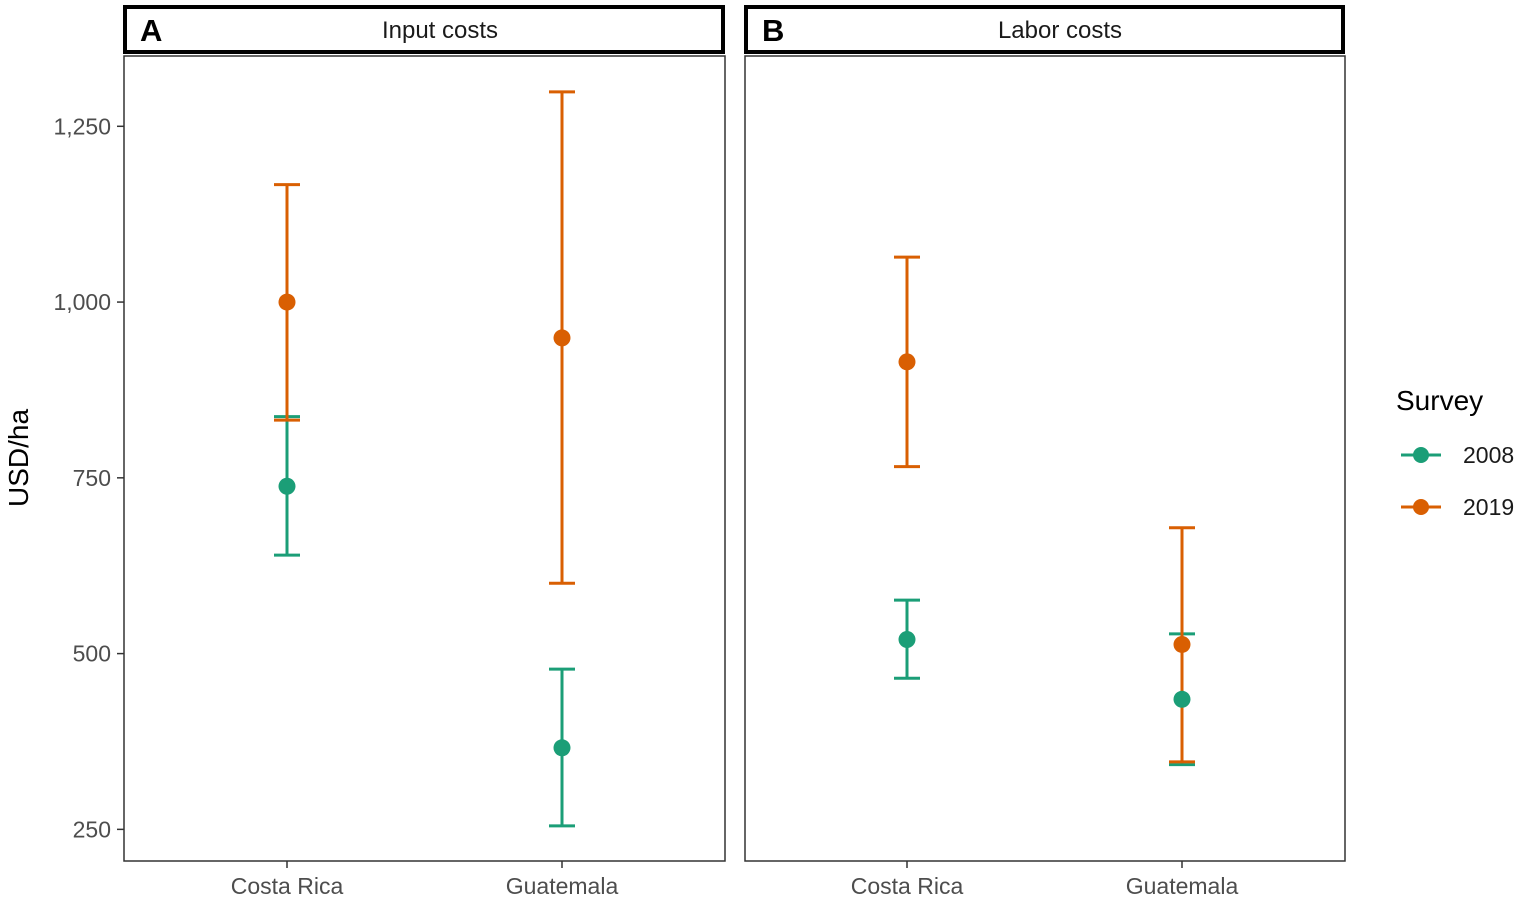  I want to click on point-a-costa-rica-2019, so click(287, 302).